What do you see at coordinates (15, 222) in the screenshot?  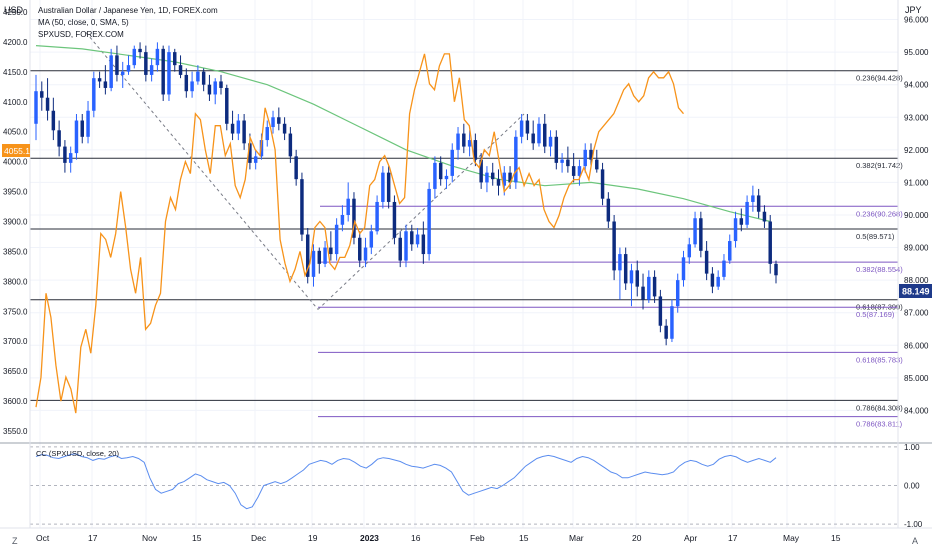 I see `left-axis-tick-label: 3900.0` at bounding box center [15, 222].